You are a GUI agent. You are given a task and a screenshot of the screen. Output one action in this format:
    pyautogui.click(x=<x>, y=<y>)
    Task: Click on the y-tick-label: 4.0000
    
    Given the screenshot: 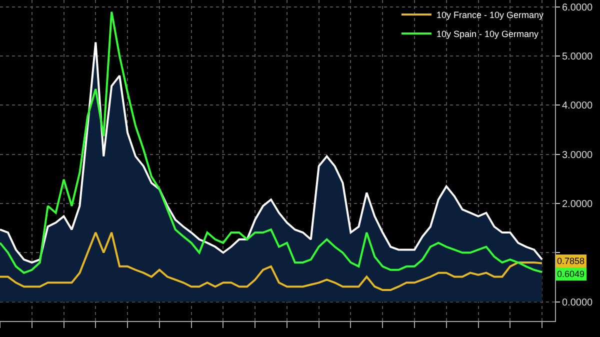 What is the action you would take?
    pyautogui.click(x=578, y=106)
    